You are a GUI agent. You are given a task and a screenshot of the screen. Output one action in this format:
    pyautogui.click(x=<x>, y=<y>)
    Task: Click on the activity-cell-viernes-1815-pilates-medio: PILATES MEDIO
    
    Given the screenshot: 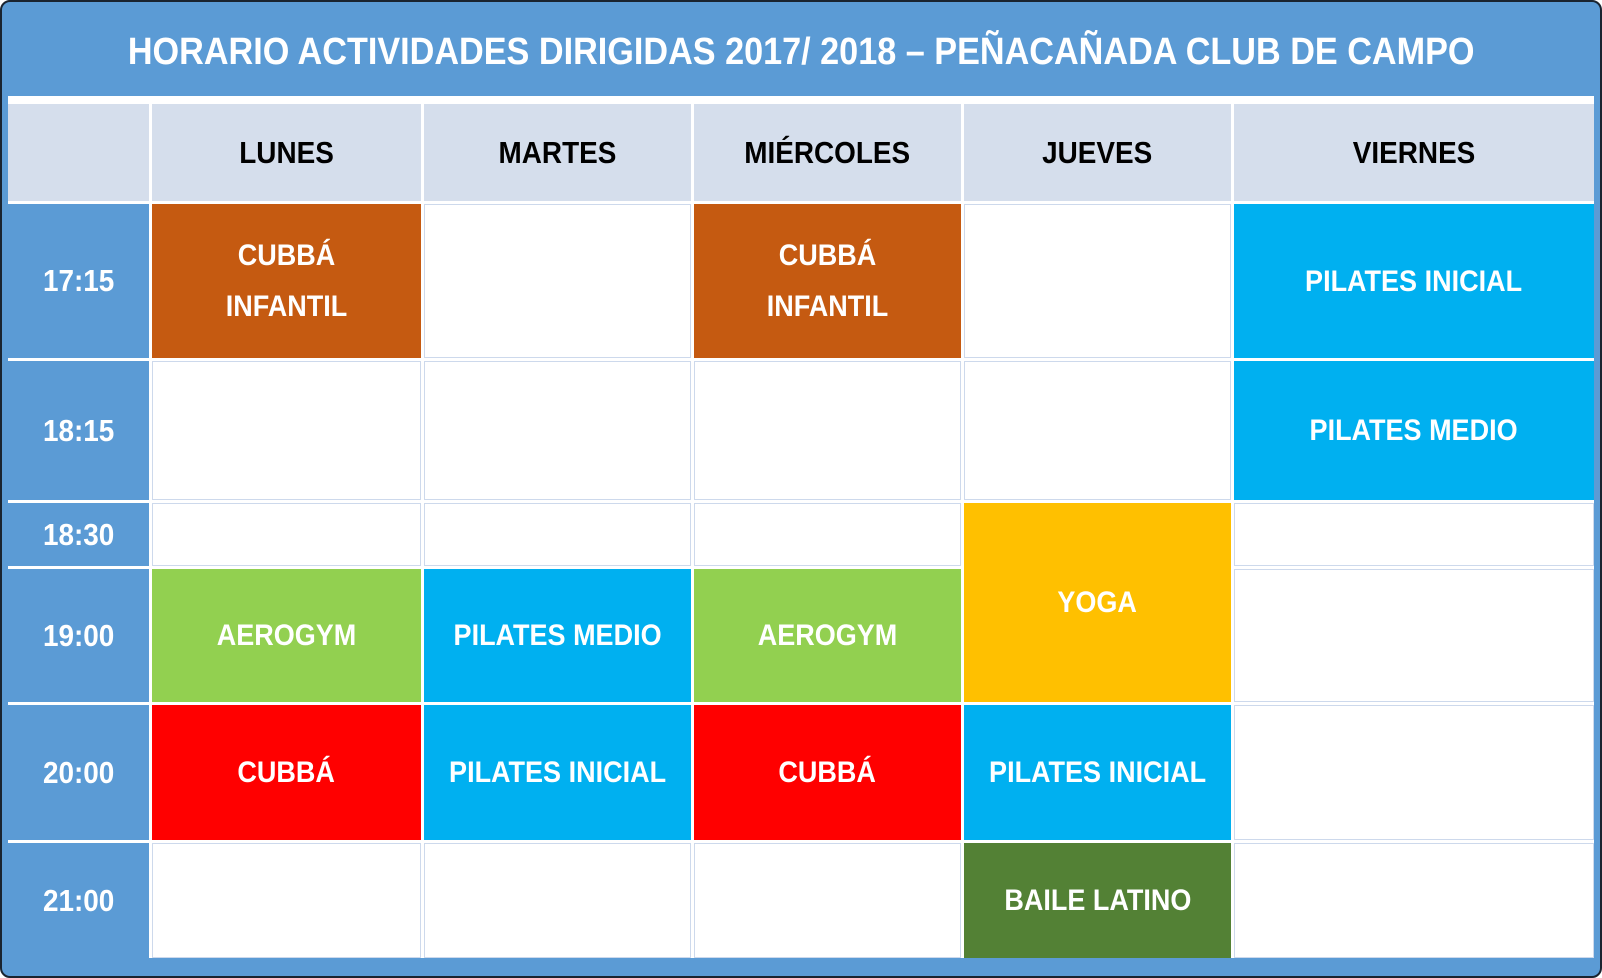 What is the action you would take?
    pyautogui.click(x=1414, y=430)
    